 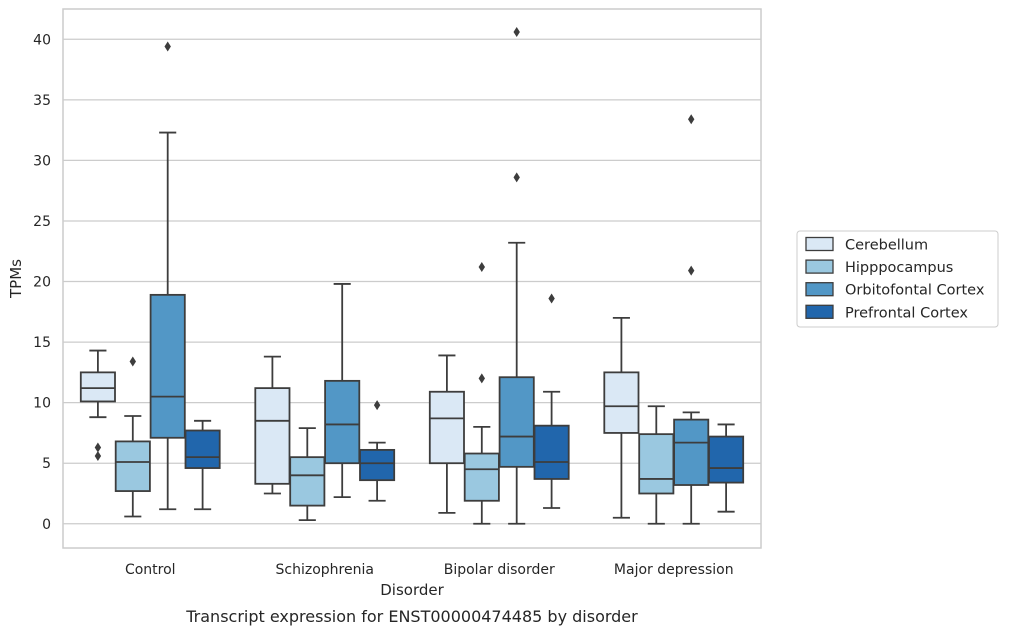 What do you see at coordinates (42, 222) in the screenshot?
I see `y-tick-label: 25` at bounding box center [42, 222].